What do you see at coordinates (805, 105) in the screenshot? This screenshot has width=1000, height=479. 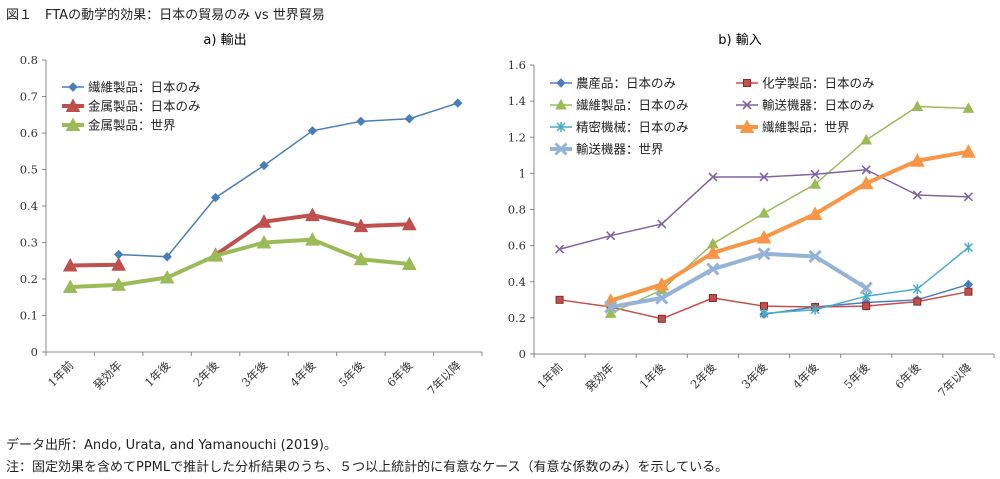 I see `legend-item: 輸送機器：日本のみ` at bounding box center [805, 105].